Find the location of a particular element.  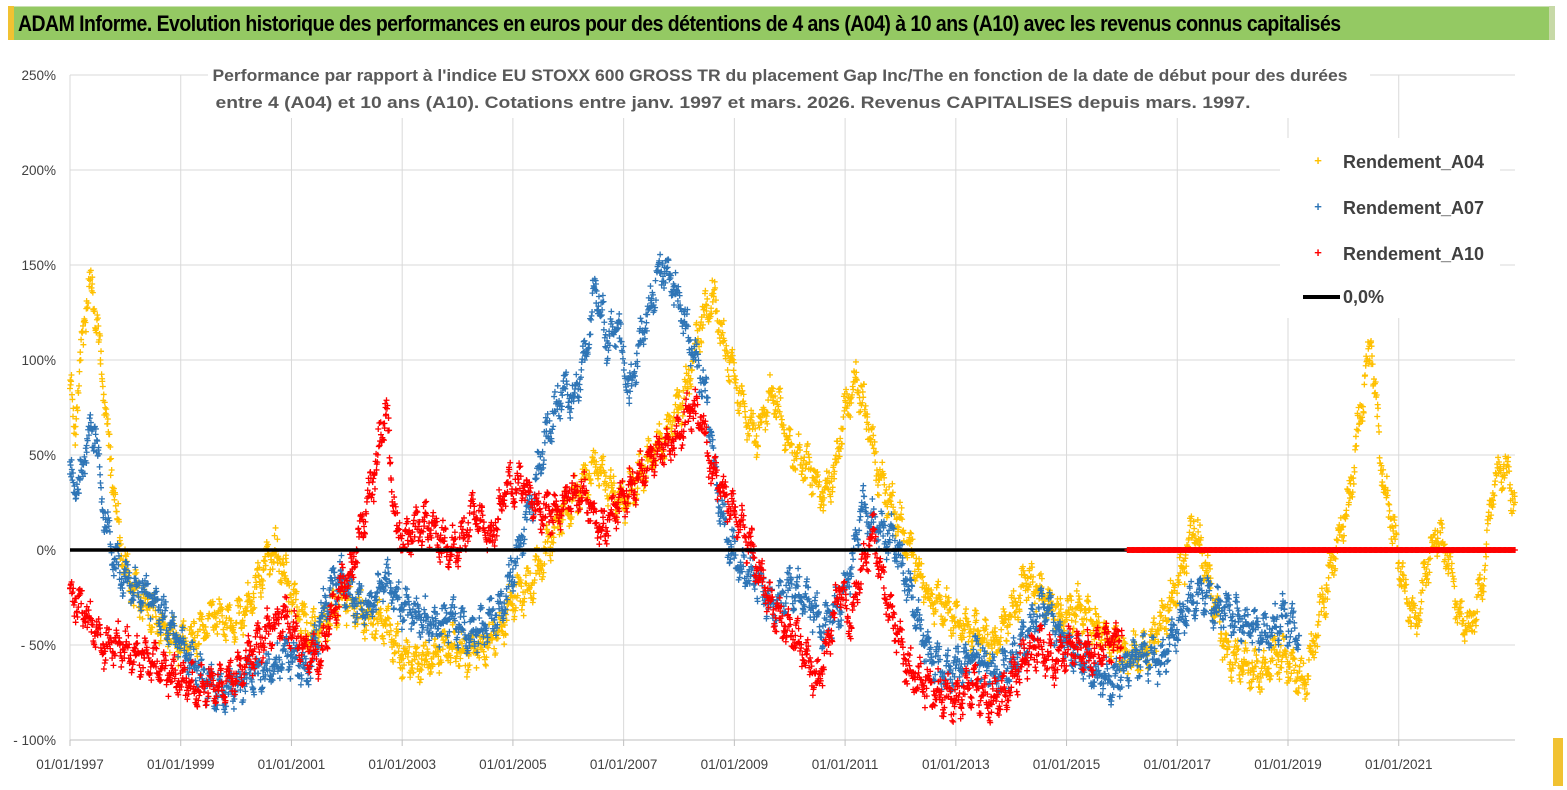

header-corner-left is located at coordinates (11, 23).